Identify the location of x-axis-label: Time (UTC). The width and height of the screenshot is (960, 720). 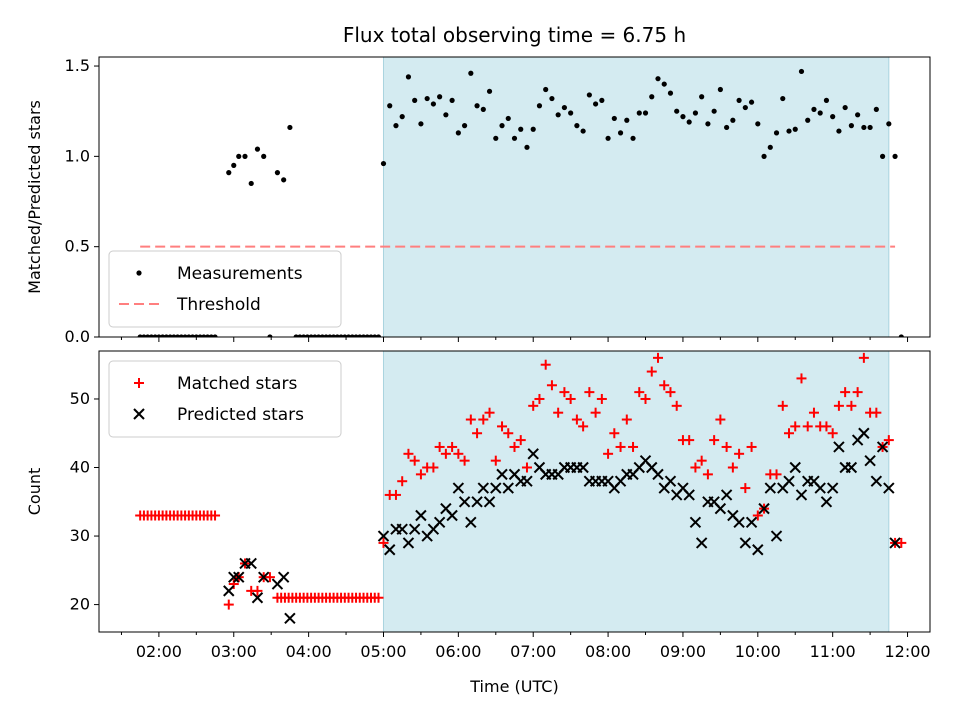
(513, 686).